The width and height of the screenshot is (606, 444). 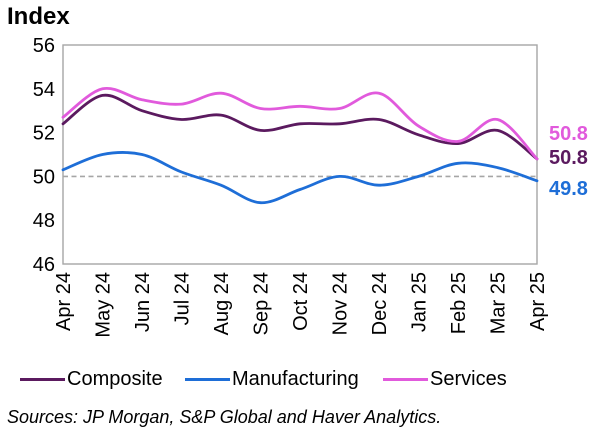 What do you see at coordinates (459, 303) in the screenshot?
I see `x-tick-label: Feb 25` at bounding box center [459, 303].